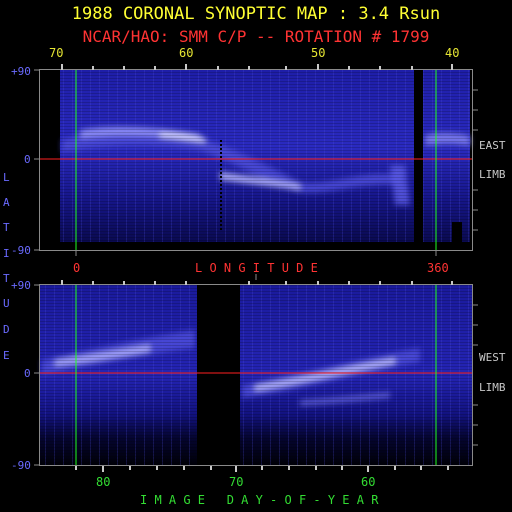 The width and height of the screenshot is (512, 512). I want to click on latitude-title-letter: D, so click(6, 329).